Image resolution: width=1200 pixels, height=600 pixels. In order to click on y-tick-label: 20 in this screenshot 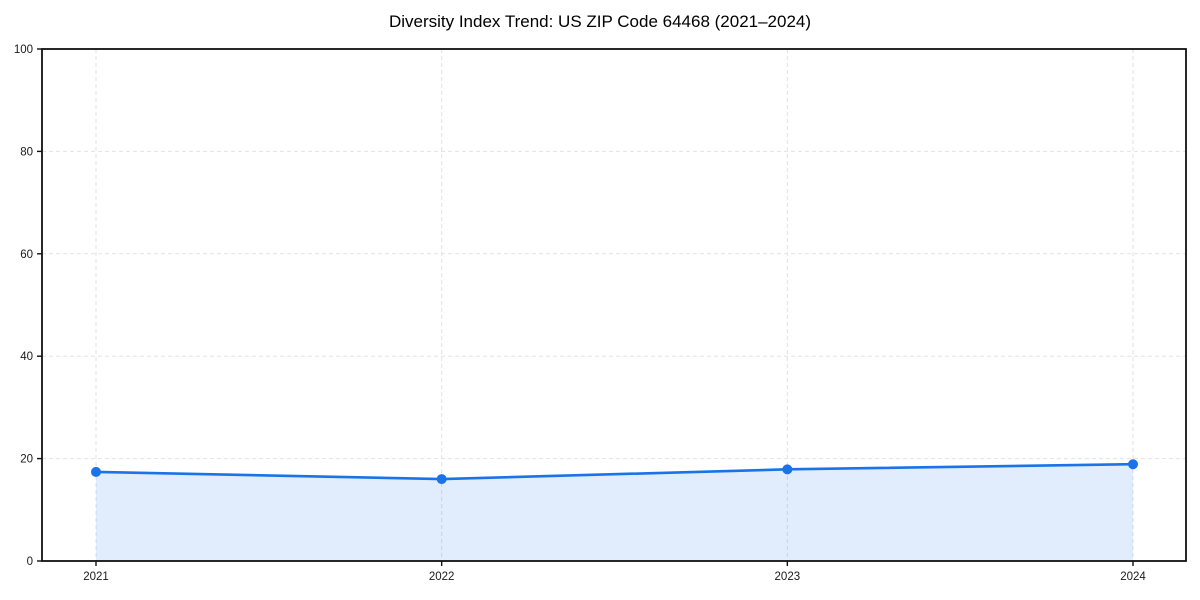, I will do `click(26, 460)`.